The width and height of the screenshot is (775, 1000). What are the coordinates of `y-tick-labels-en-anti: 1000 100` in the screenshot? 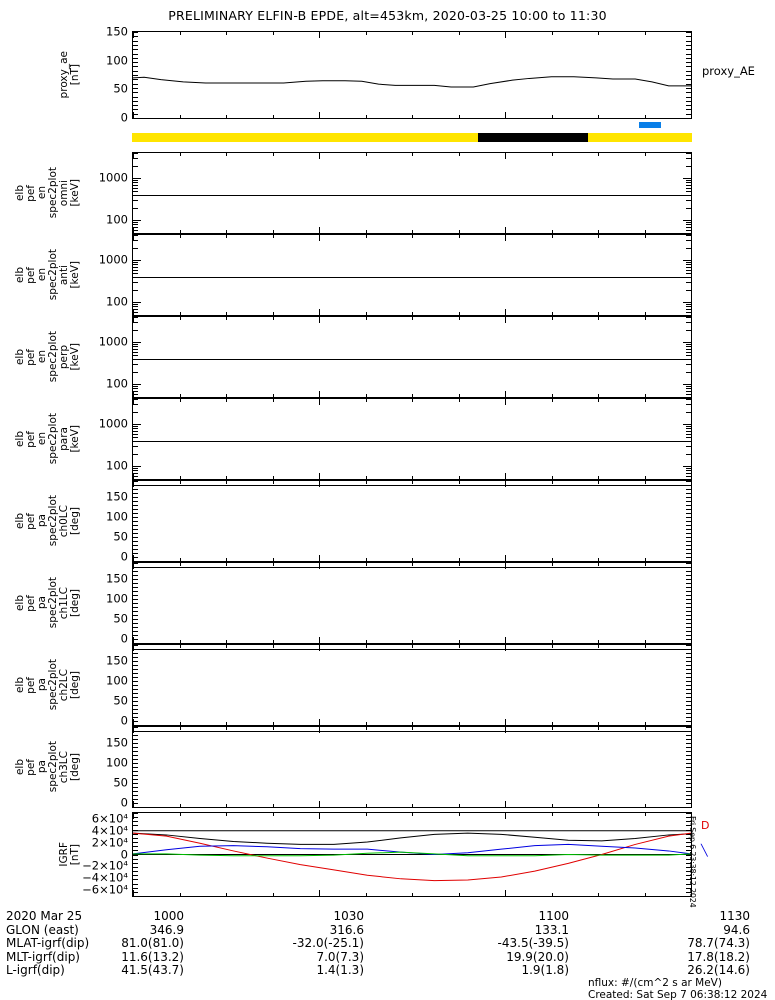 It's located at (105, 275).